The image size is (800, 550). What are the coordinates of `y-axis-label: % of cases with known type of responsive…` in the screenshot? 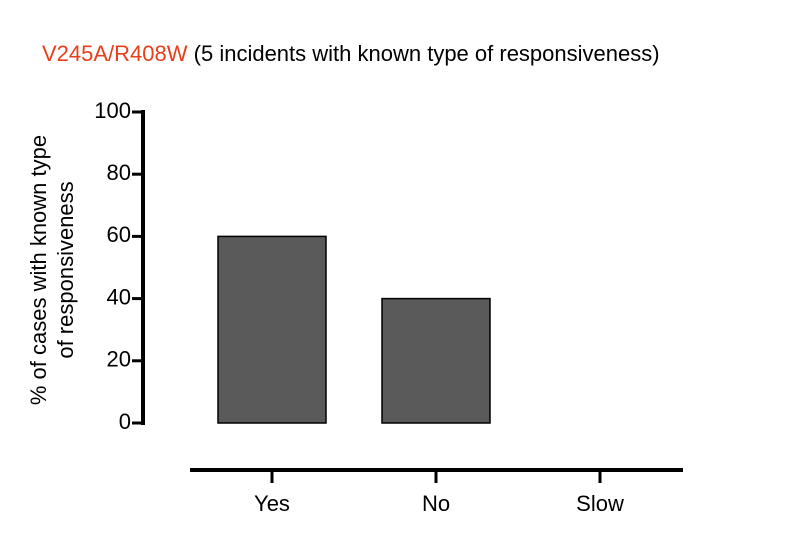 It's located at (52, 270).